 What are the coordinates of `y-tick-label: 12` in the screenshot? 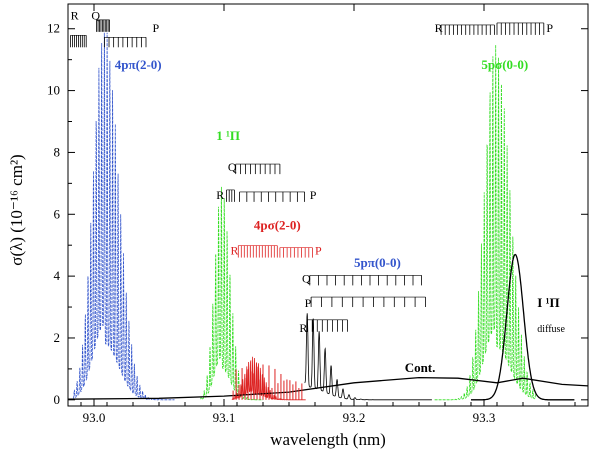 It's located at (53, 28).